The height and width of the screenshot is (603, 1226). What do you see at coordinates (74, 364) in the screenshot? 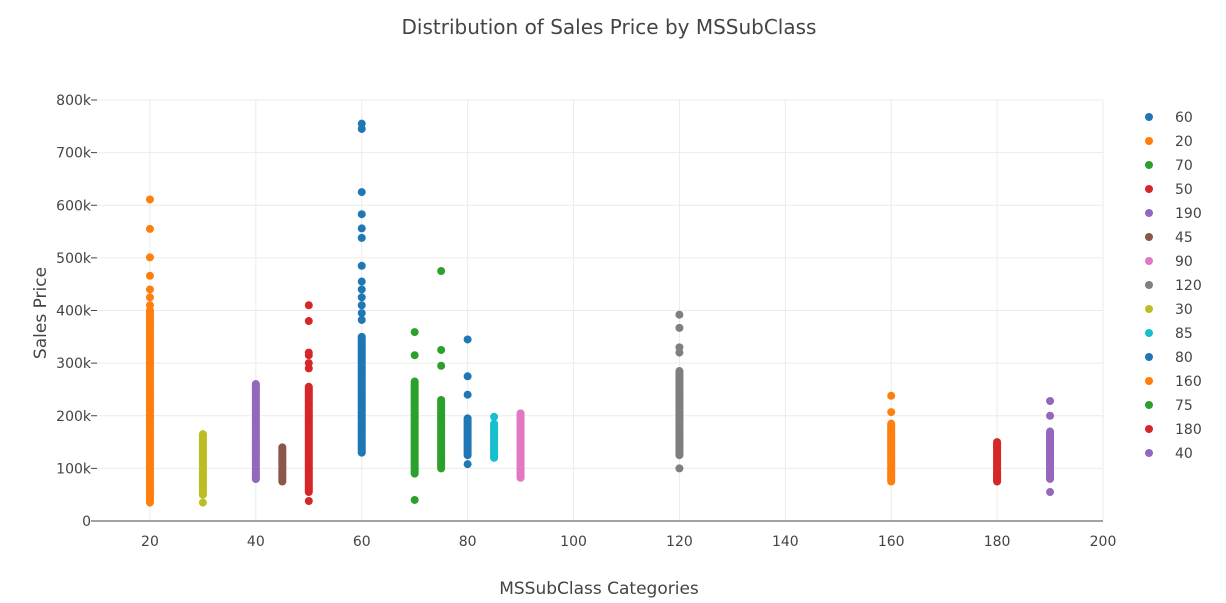
I see `y-tick-label: 300k` at bounding box center [74, 364].